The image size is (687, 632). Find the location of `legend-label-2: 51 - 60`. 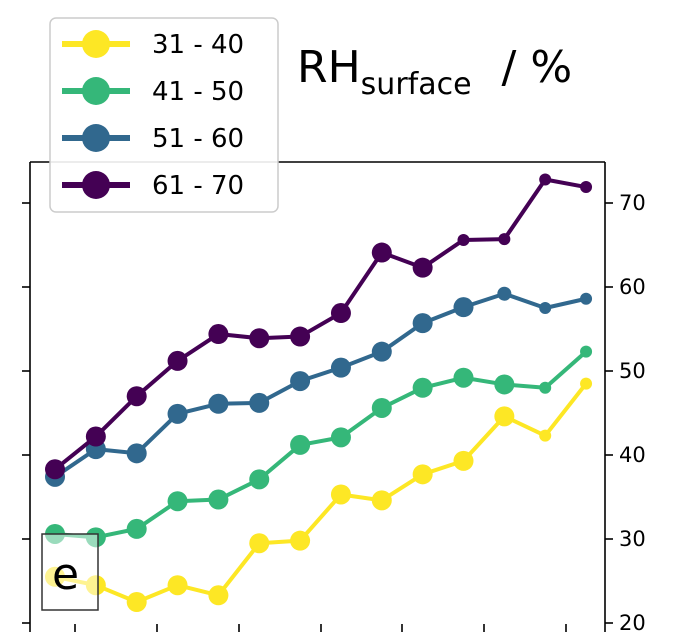

legend-label-2: 51 - 60 is located at coordinates (198, 139).